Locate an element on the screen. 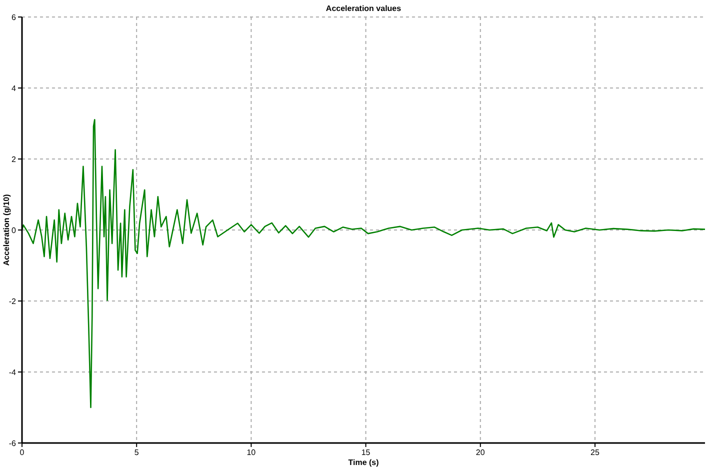 The image size is (709, 467). y-tick-label: 0 is located at coordinates (14, 230).